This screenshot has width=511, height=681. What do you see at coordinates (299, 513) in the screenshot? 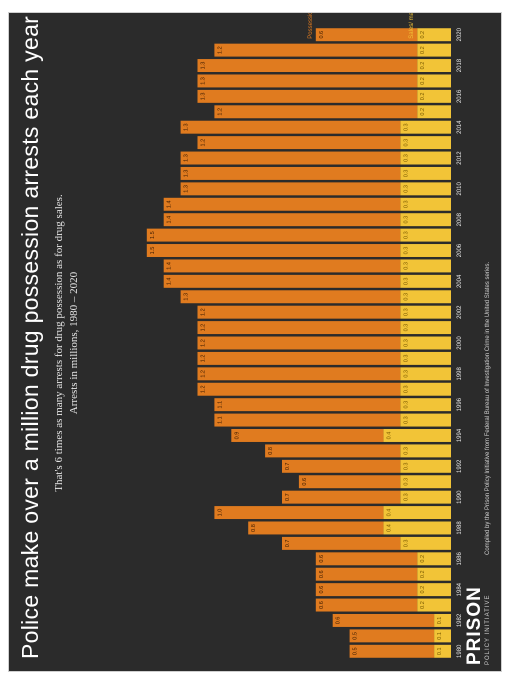
I see `bar-possession-1989` at bounding box center [299, 513].